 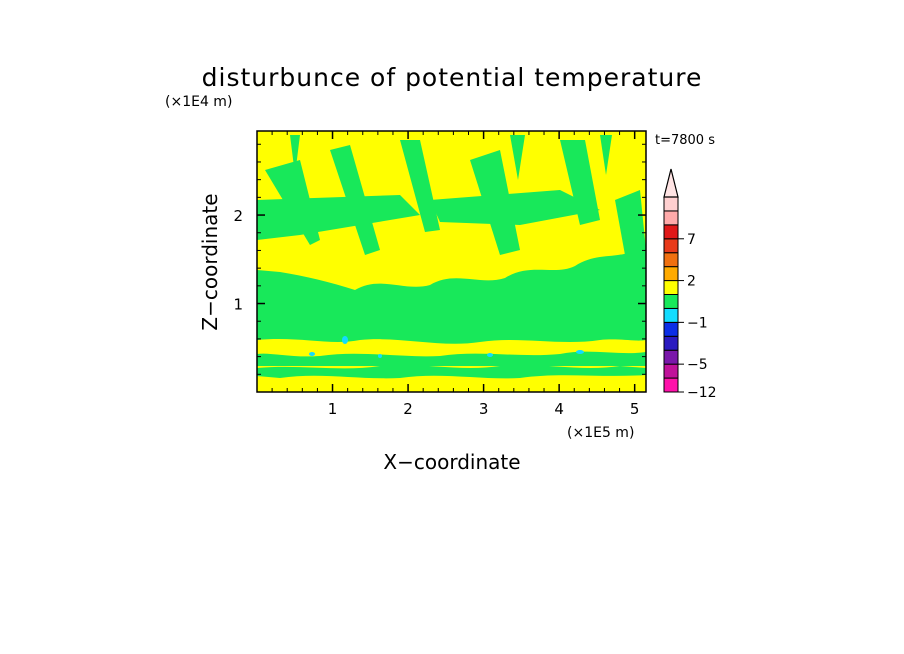 I want to click on y-axis-label: Z−coordinate, so click(x=210, y=261).